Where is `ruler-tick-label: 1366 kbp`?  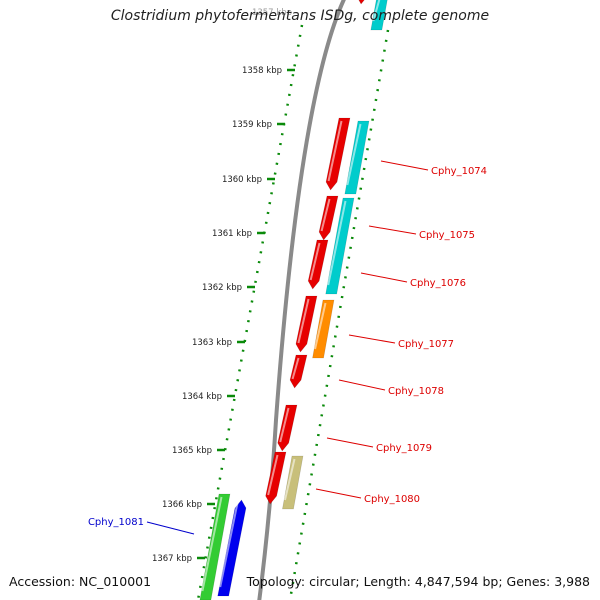 ruler-tick-label: 1366 kbp is located at coordinates (182, 505).